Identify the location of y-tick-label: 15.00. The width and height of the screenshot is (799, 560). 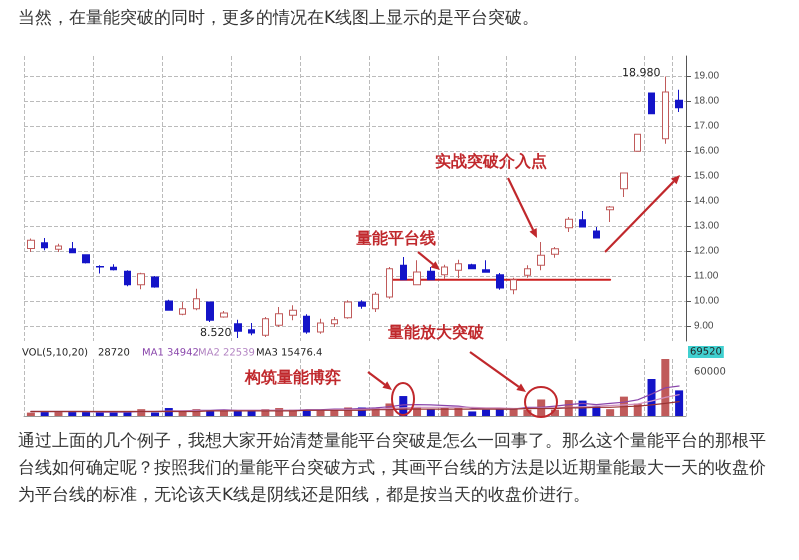
(707, 176).